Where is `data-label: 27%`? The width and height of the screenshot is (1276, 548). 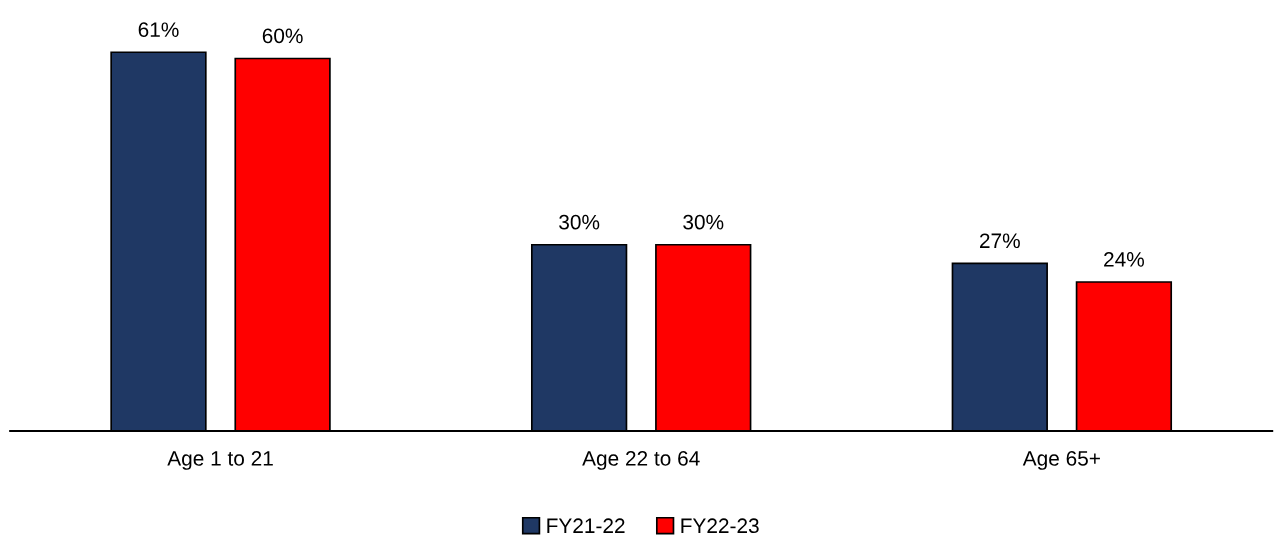 data-label: 27% is located at coordinates (1000, 241).